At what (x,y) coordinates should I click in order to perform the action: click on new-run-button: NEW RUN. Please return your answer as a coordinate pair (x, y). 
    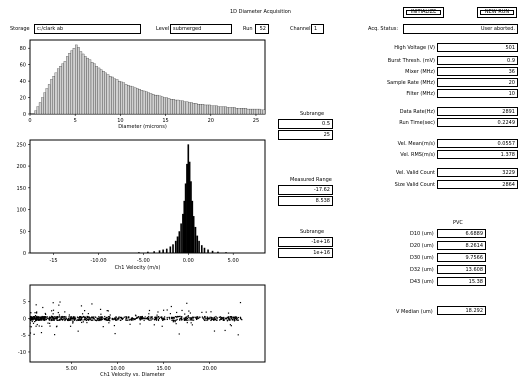
    Looking at the image, I should click on (497, 12).